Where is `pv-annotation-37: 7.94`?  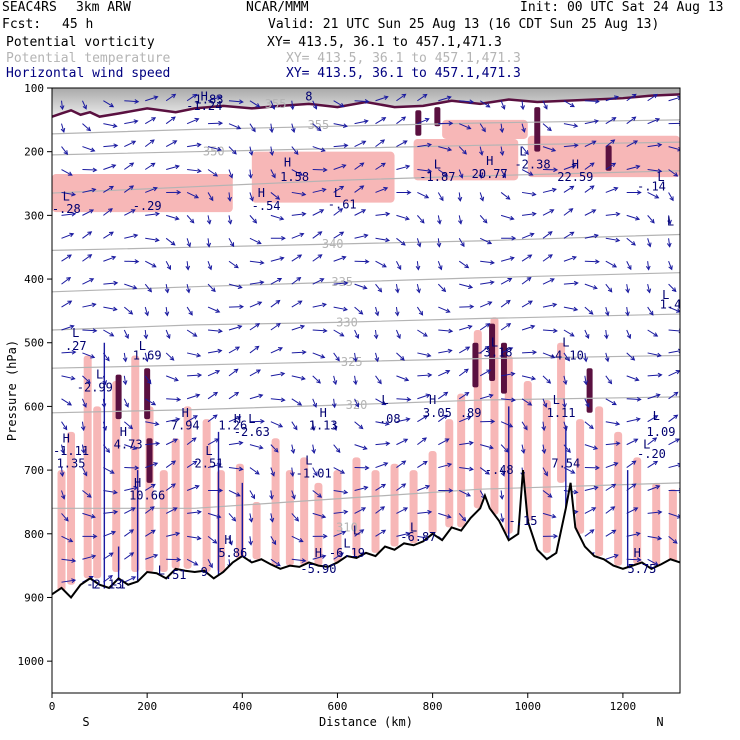 pv-annotation-37: 7.94 is located at coordinates (185, 426).